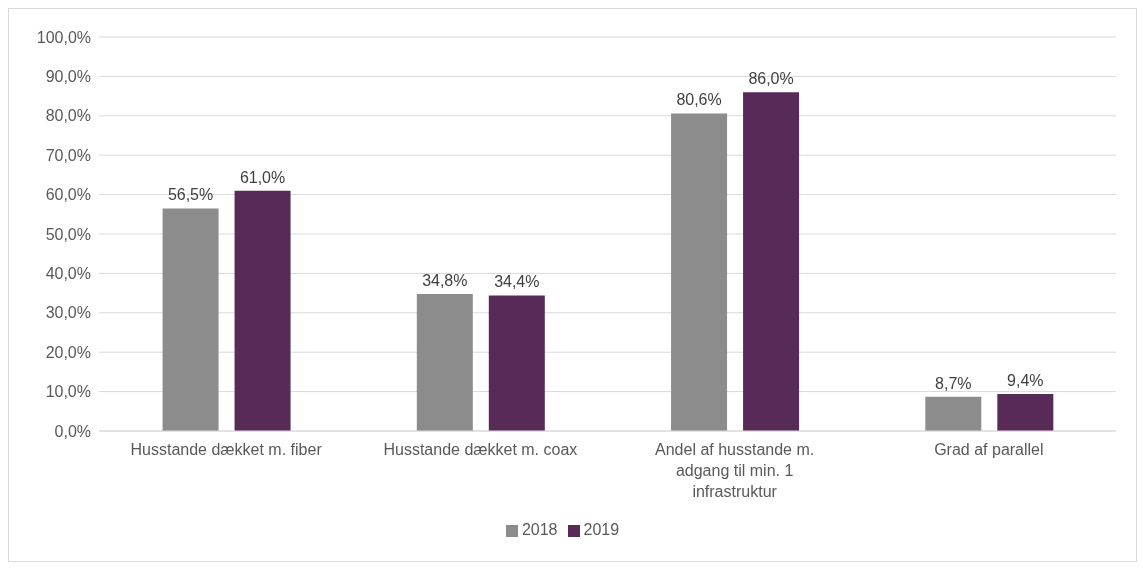 Image resolution: width=1143 pixels, height=568 pixels. What do you see at coordinates (68, 392) in the screenshot?
I see `y-tick-label: 10,0%` at bounding box center [68, 392].